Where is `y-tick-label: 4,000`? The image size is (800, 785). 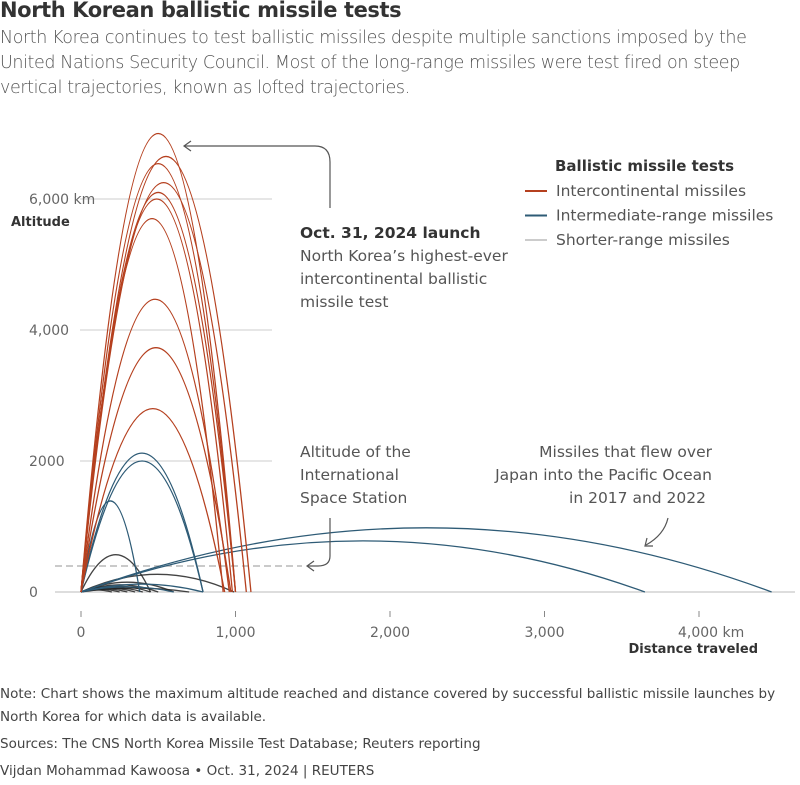
y-tick-label: 4,000 is located at coordinates (49, 331).